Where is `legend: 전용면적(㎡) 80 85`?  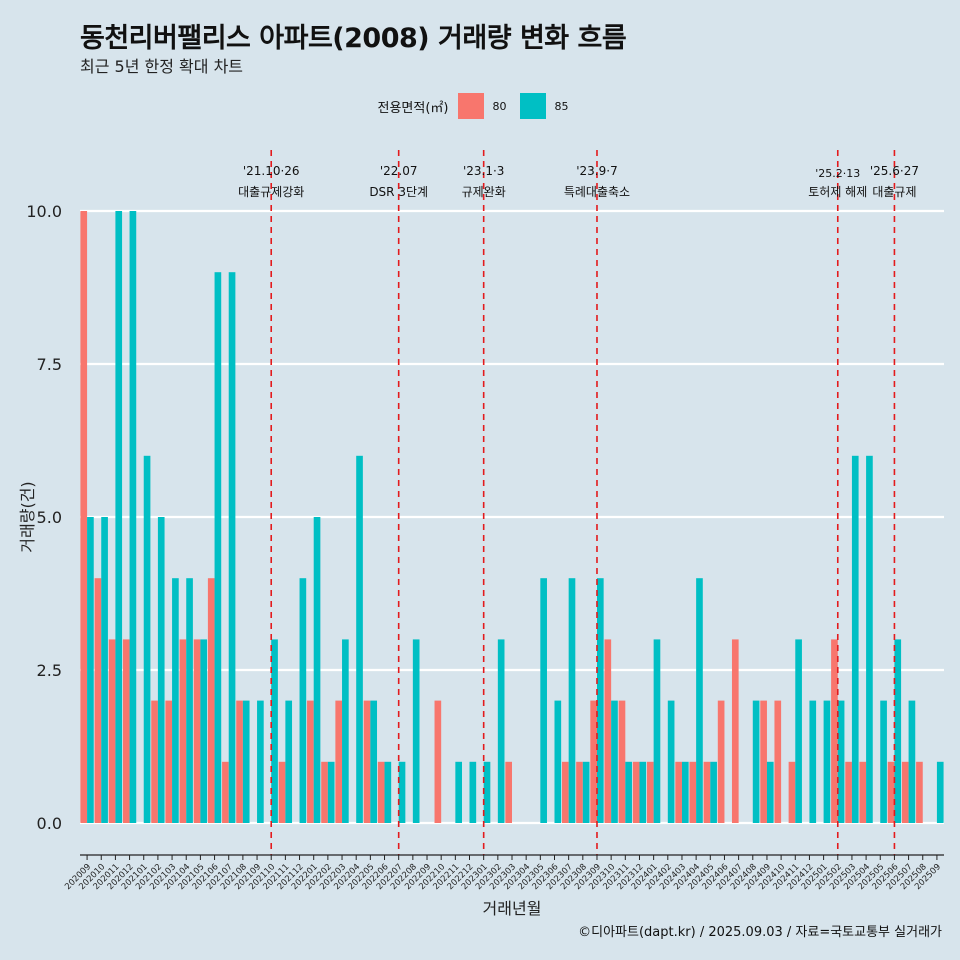
legend: 전용면적(㎡) 80 85 is located at coordinates (480, 106).